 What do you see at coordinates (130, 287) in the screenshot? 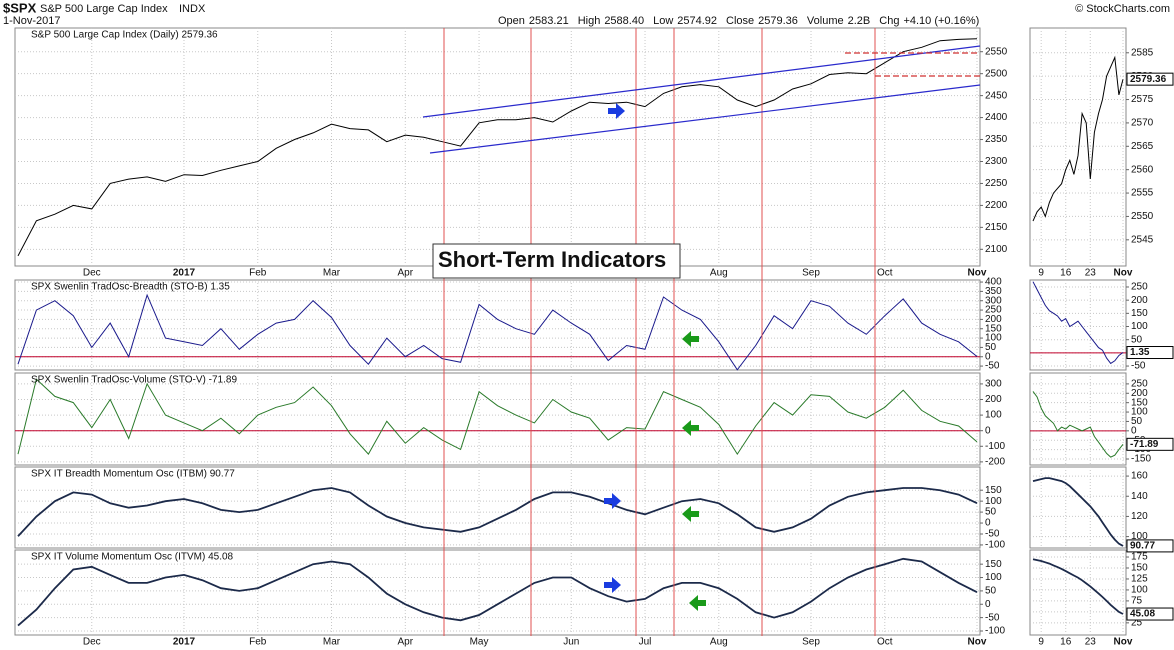
I see `panel-title: SPX Swenlin TradOsc-Breadth (STO-B) 1.35` at bounding box center [130, 287].